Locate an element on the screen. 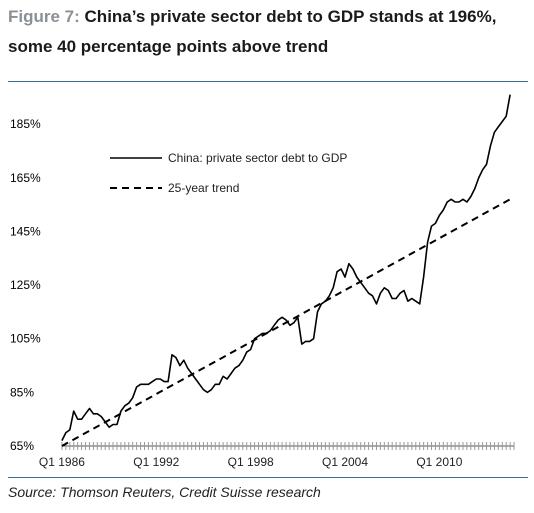 The width and height of the screenshot is (534, 513). y-tick-label: 185% is located at coordinates (25, 124).